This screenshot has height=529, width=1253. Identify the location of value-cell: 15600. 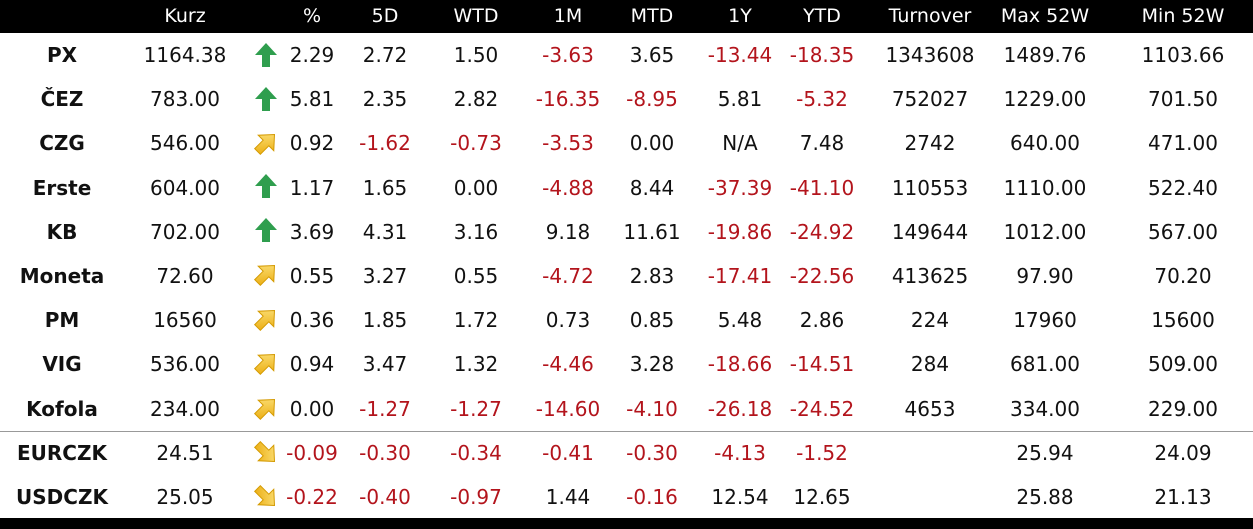
(1183, 320).